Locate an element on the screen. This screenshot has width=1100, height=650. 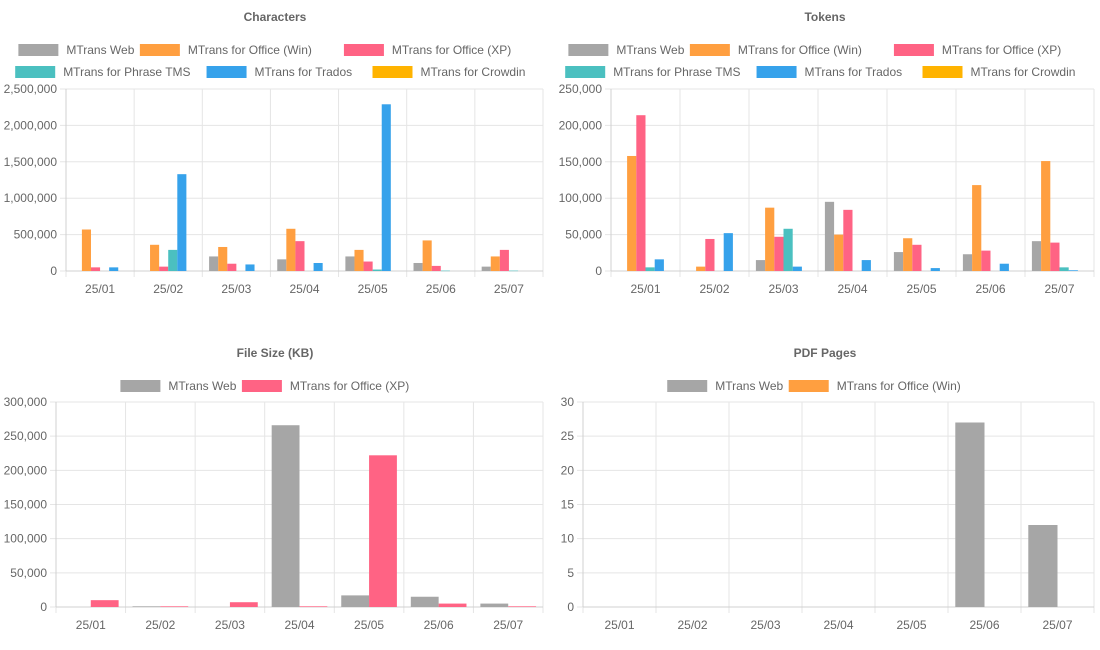
y-tick-label: 15 is located at coordinates (568, 505).